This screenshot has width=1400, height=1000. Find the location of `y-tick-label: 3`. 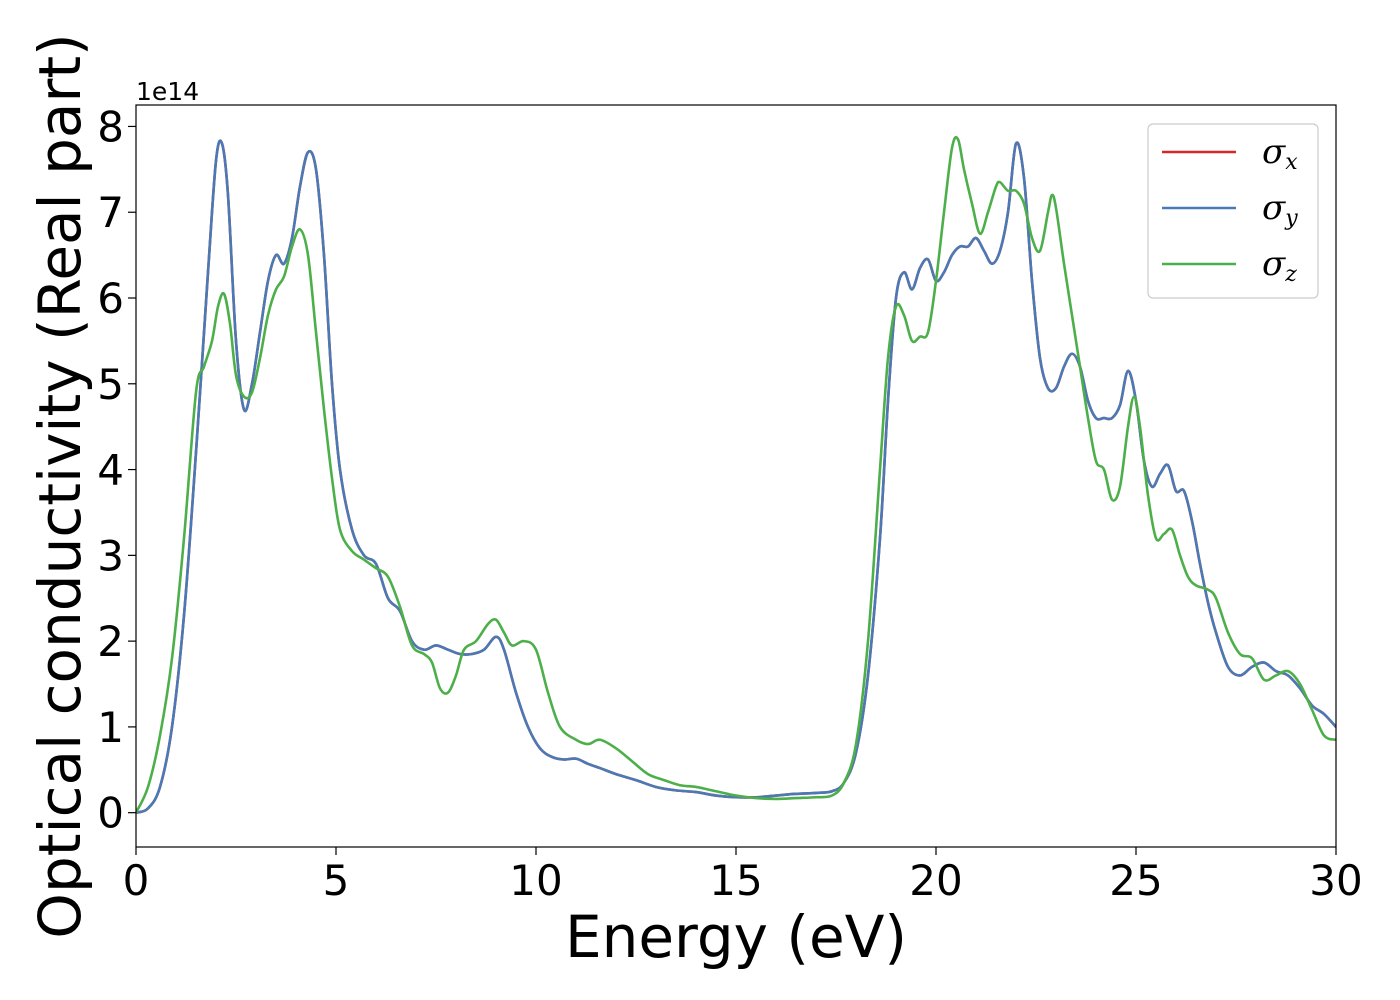

y-tick-label: 3 is located at coordinates (110, 555).